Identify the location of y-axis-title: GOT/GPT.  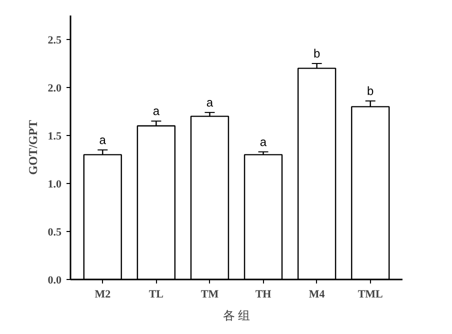
(33, 147).